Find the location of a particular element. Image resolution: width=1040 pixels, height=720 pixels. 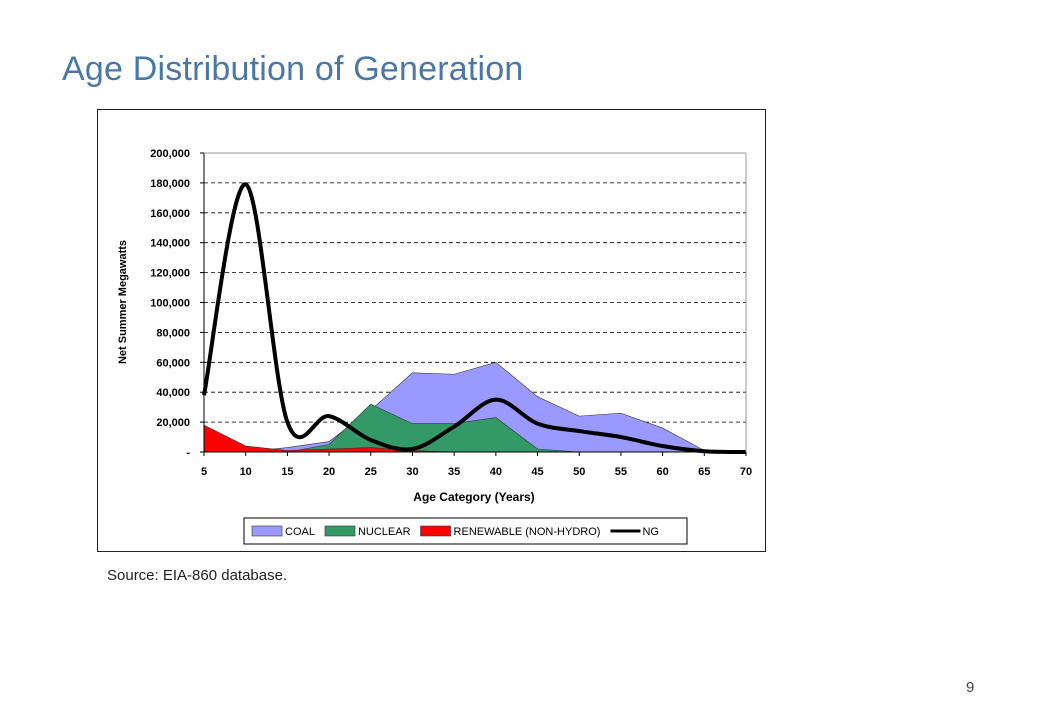

legend-label-coal: COAL is located at coordinates (300, 532).